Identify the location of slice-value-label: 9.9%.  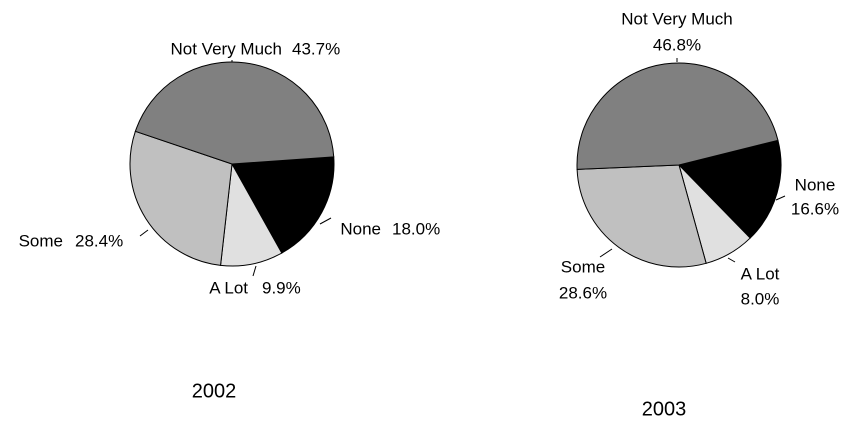
(281, 287).